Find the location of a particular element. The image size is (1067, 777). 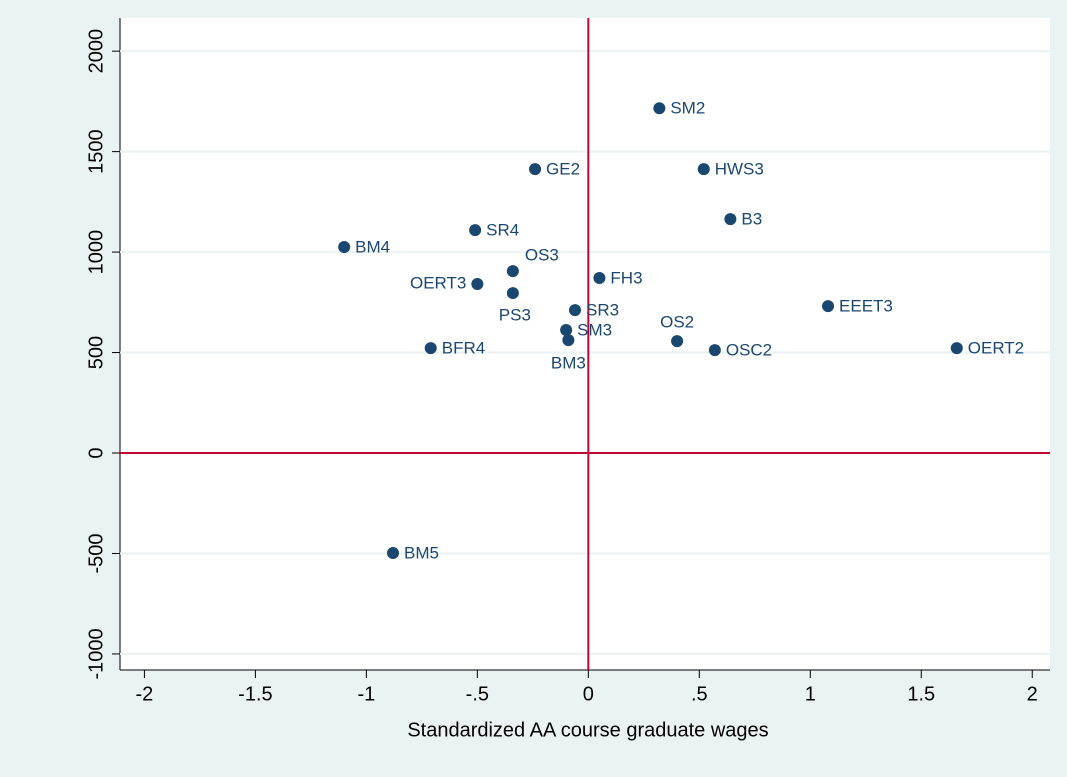

y-tick-label: -1000 is located at coordinates (96, 653).